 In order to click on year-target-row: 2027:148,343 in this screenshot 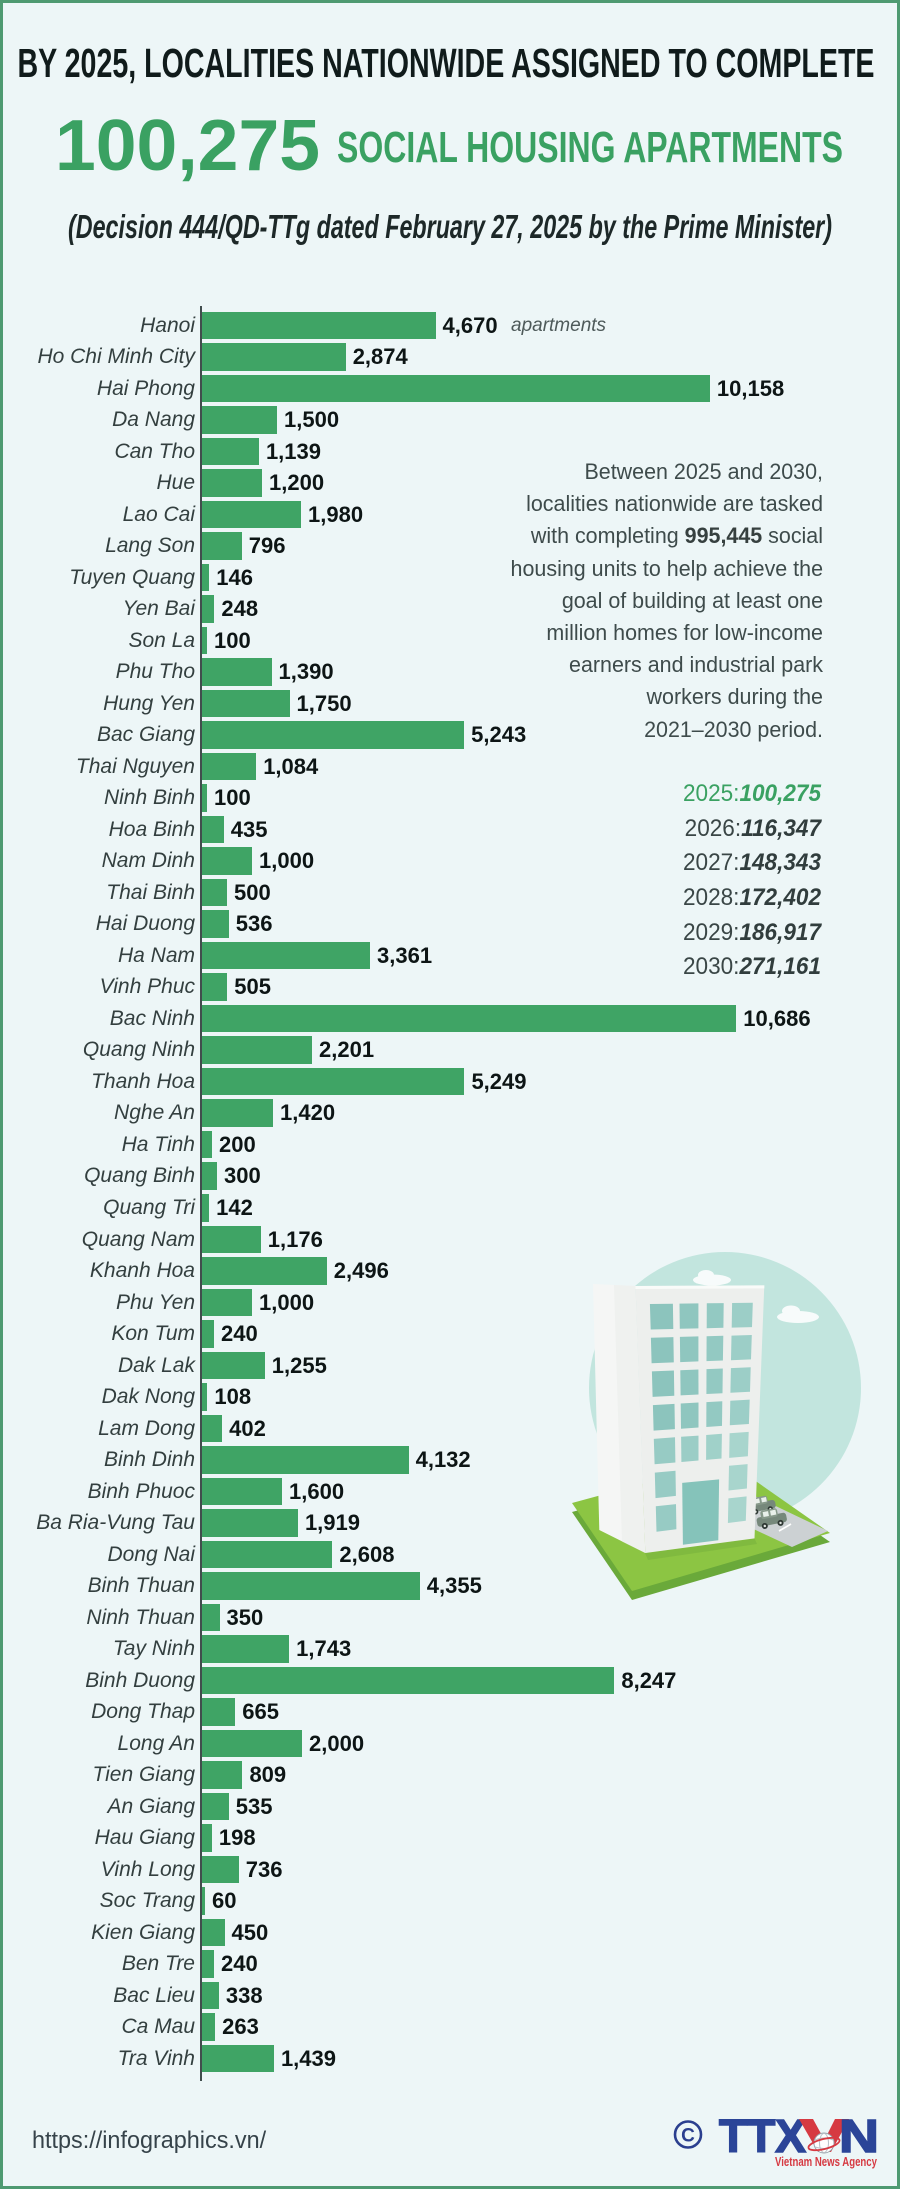, I will do `click(699, 863)`.